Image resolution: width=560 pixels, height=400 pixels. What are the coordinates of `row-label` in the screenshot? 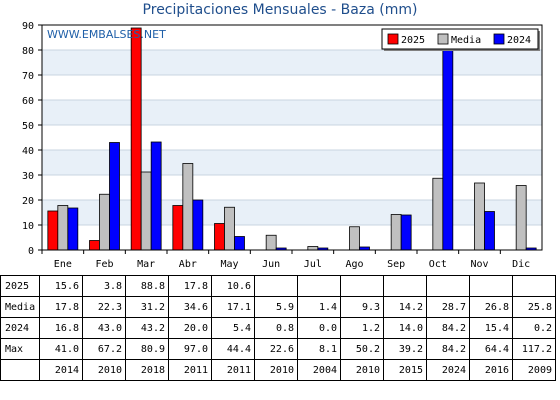 It's located at (20, 370).